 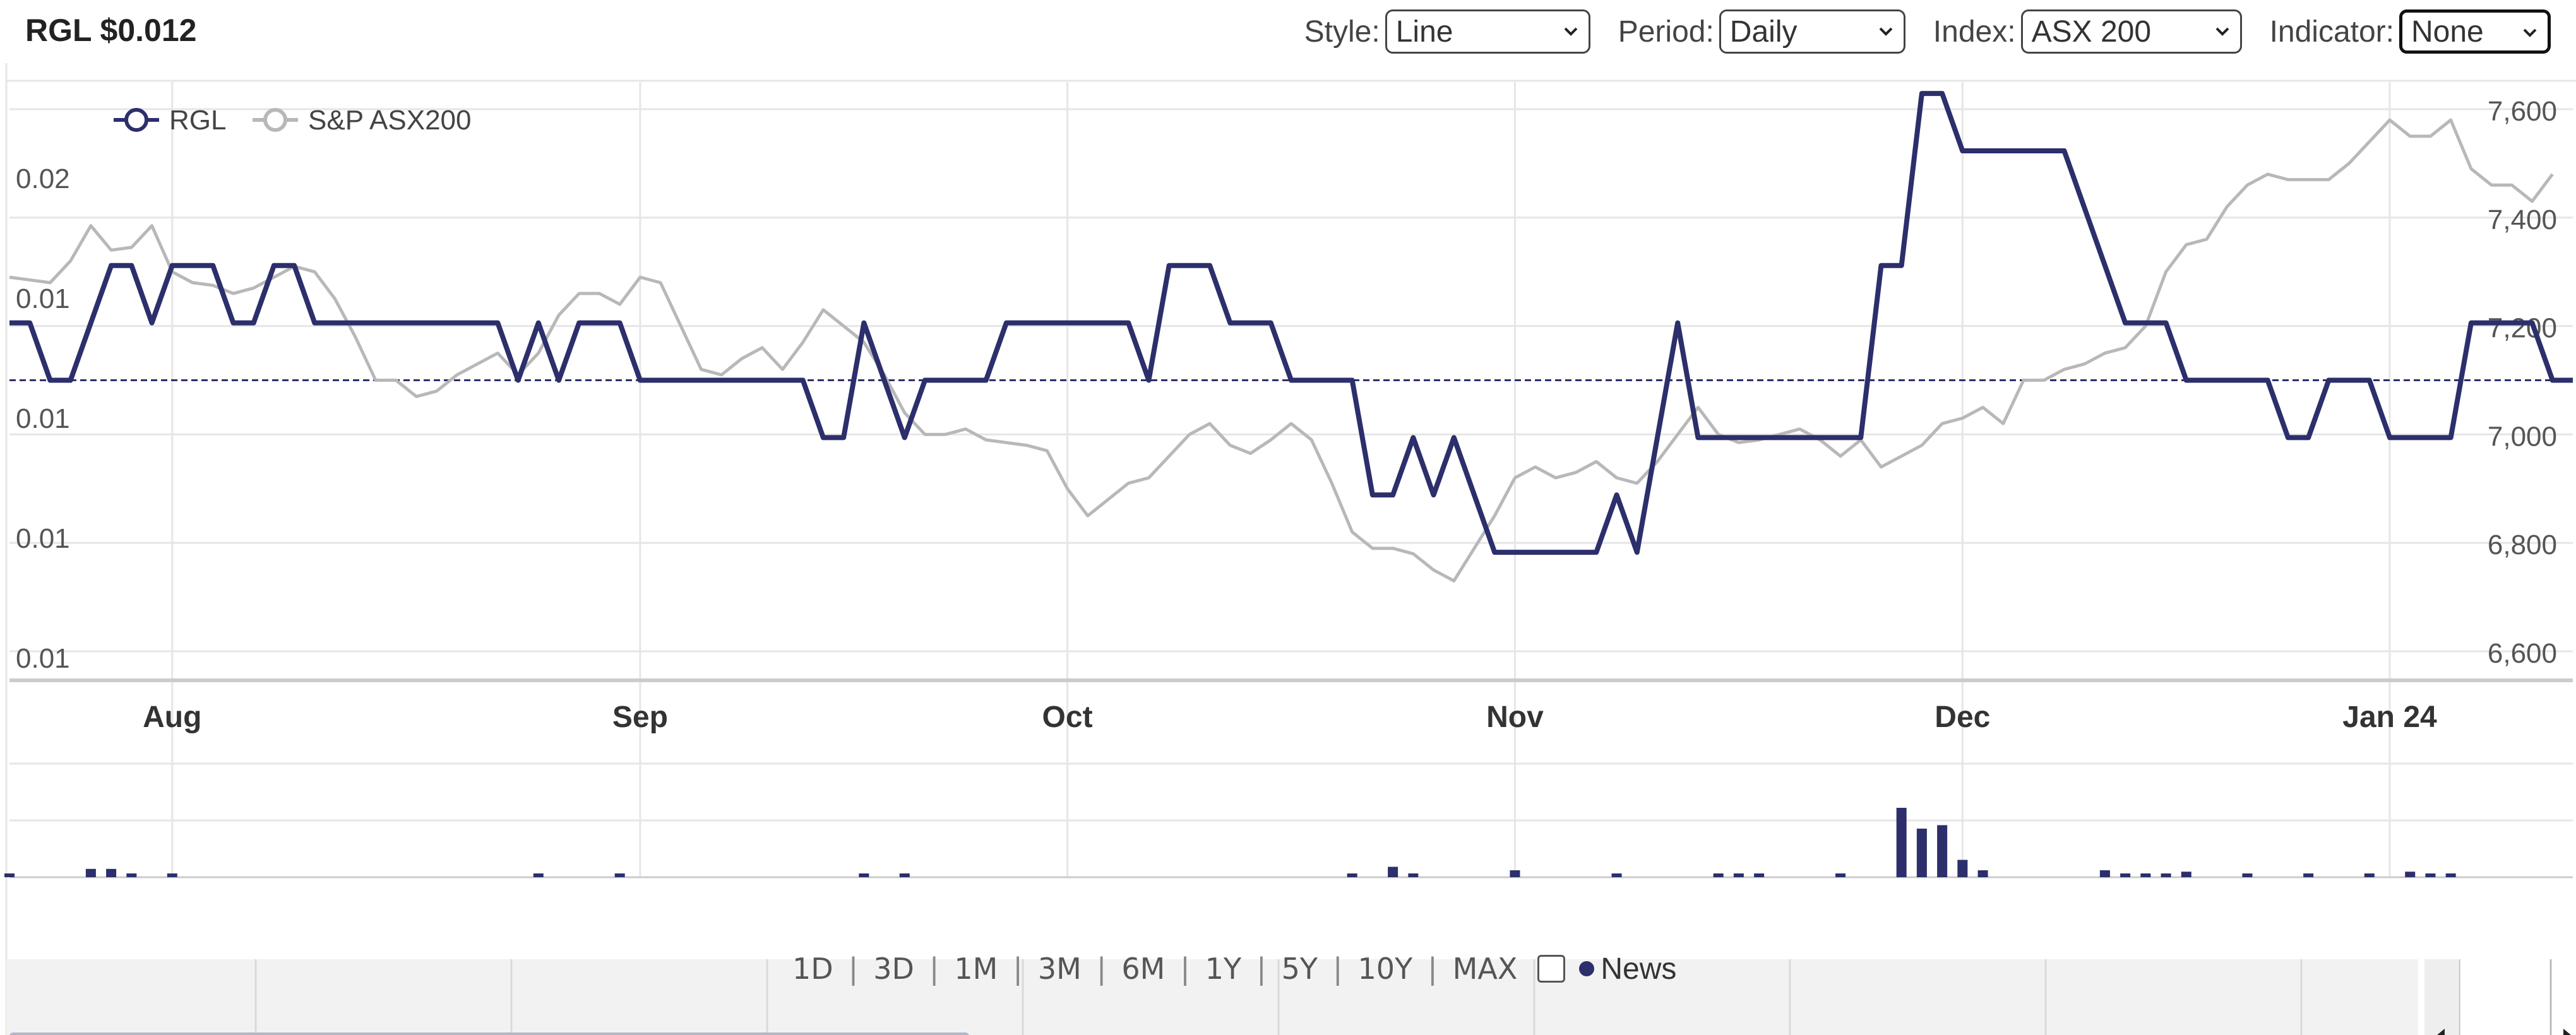 I want to click on index-label: Index:, so click(x=1974, y=32).